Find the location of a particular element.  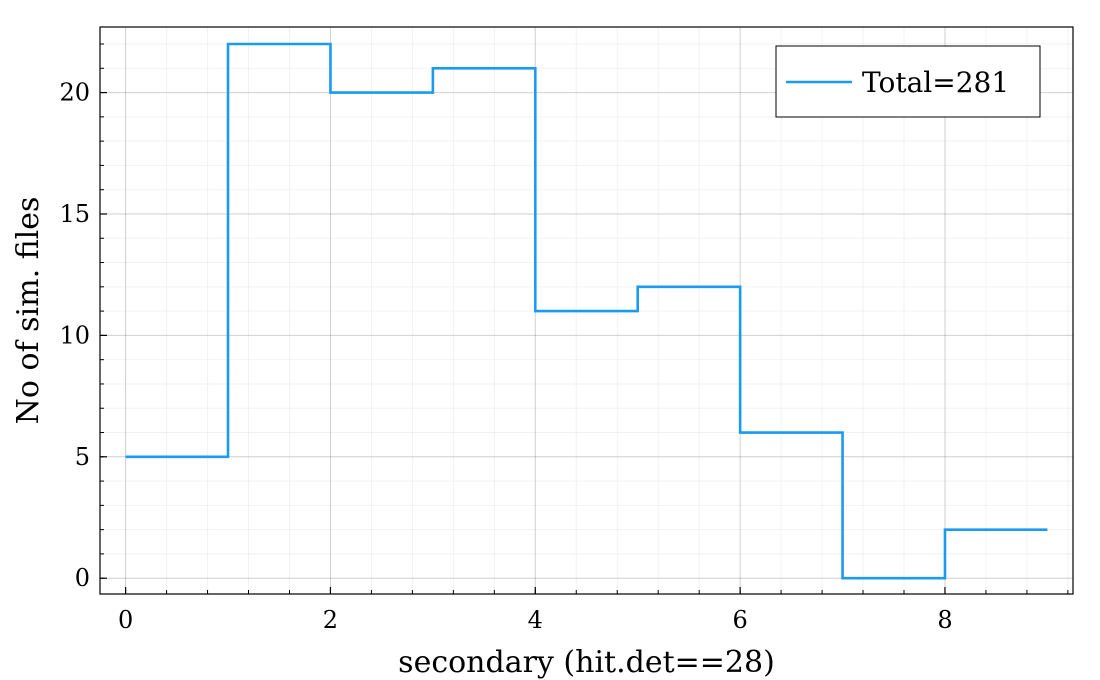

legend: Total=281 is located at coordinates (908, 81).